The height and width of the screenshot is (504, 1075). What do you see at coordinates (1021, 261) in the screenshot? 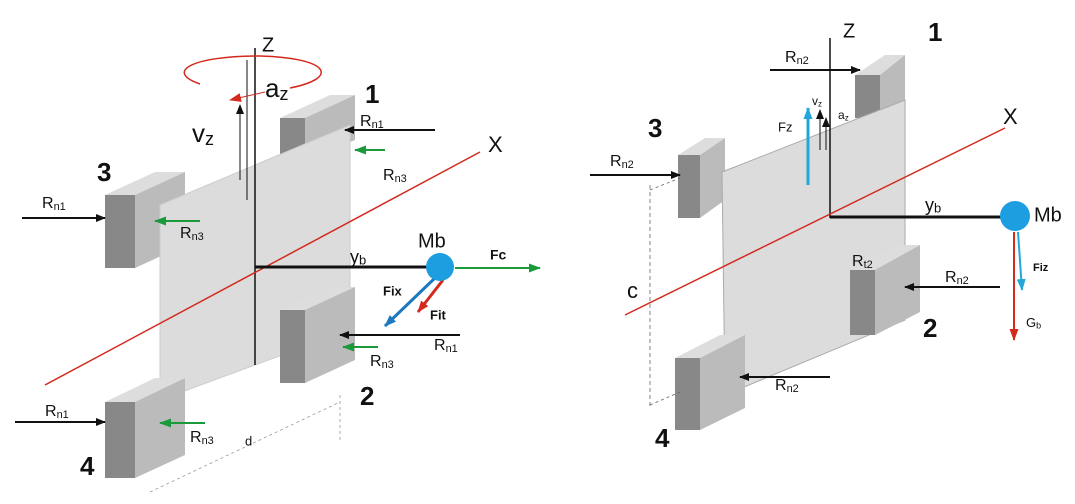
I see `fiz-arrow` at bounding box center [1021, 261].